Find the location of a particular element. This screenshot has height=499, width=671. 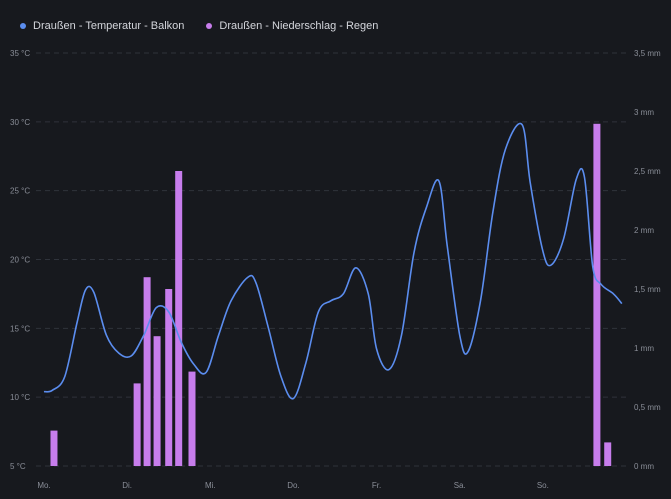

left-tick-label: 5 °C is located at coordinates (18, 466).